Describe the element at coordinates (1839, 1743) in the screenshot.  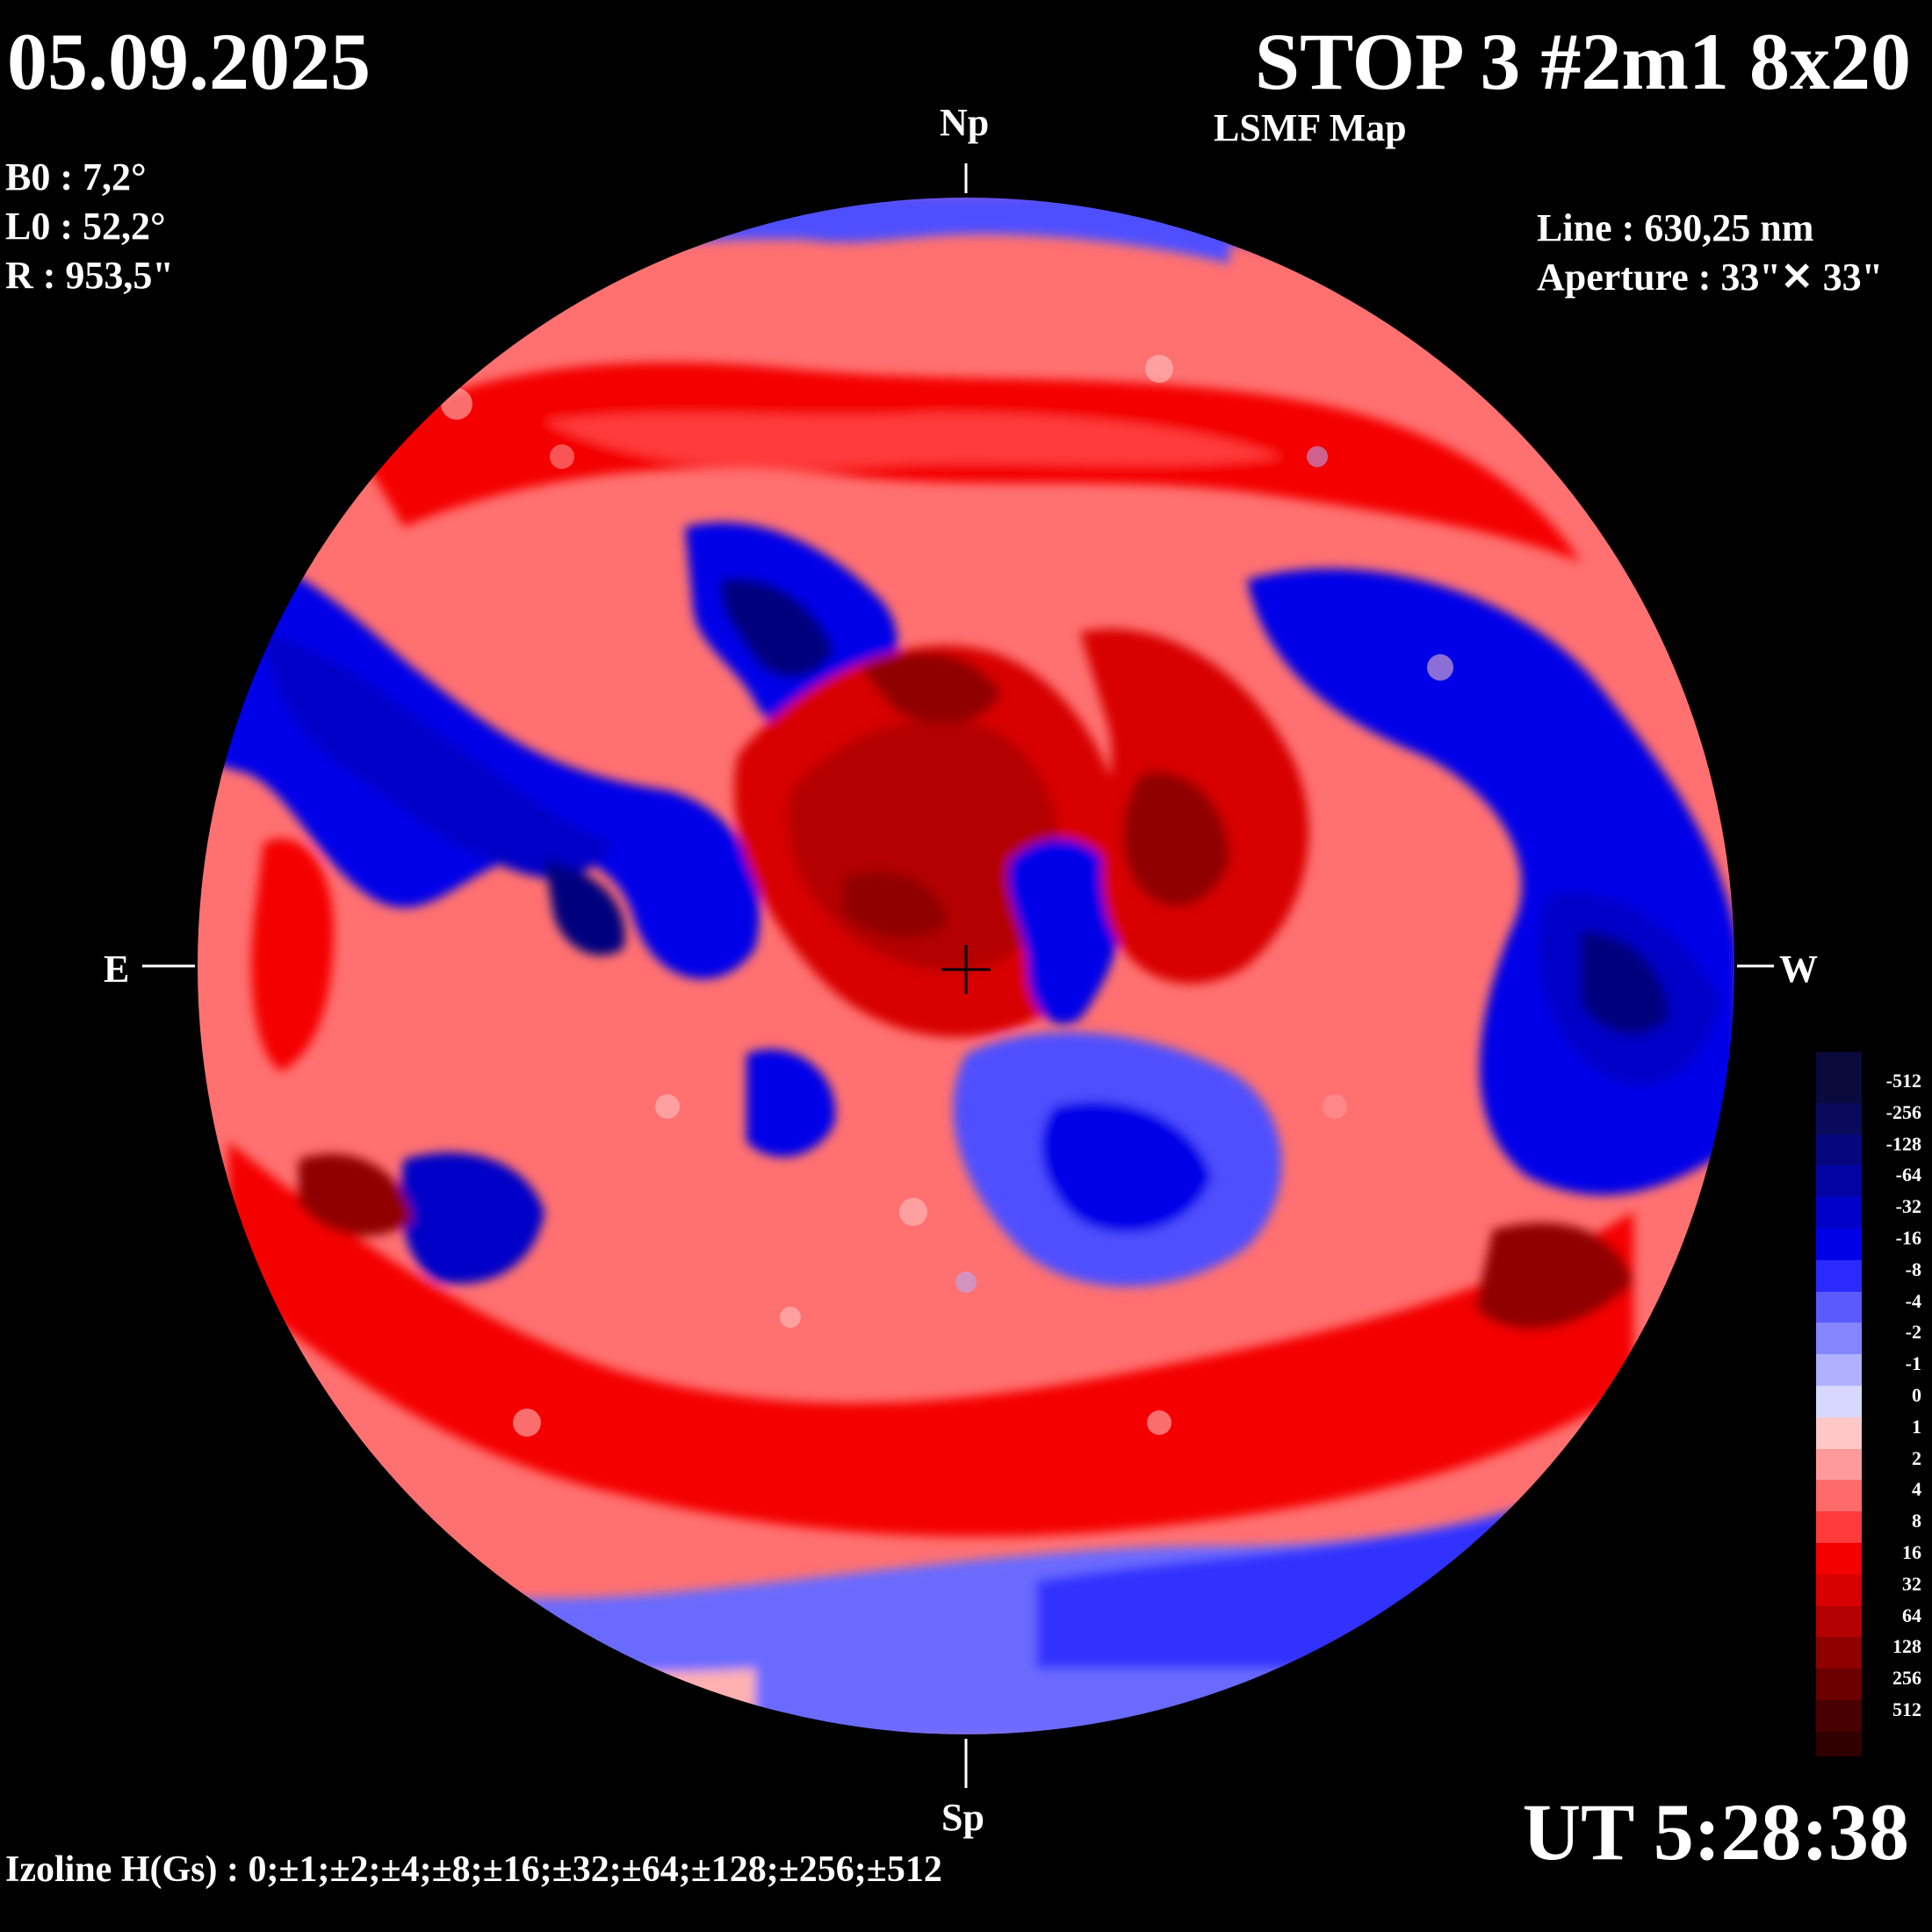
I see `legend-swatch-bottom` at that location.